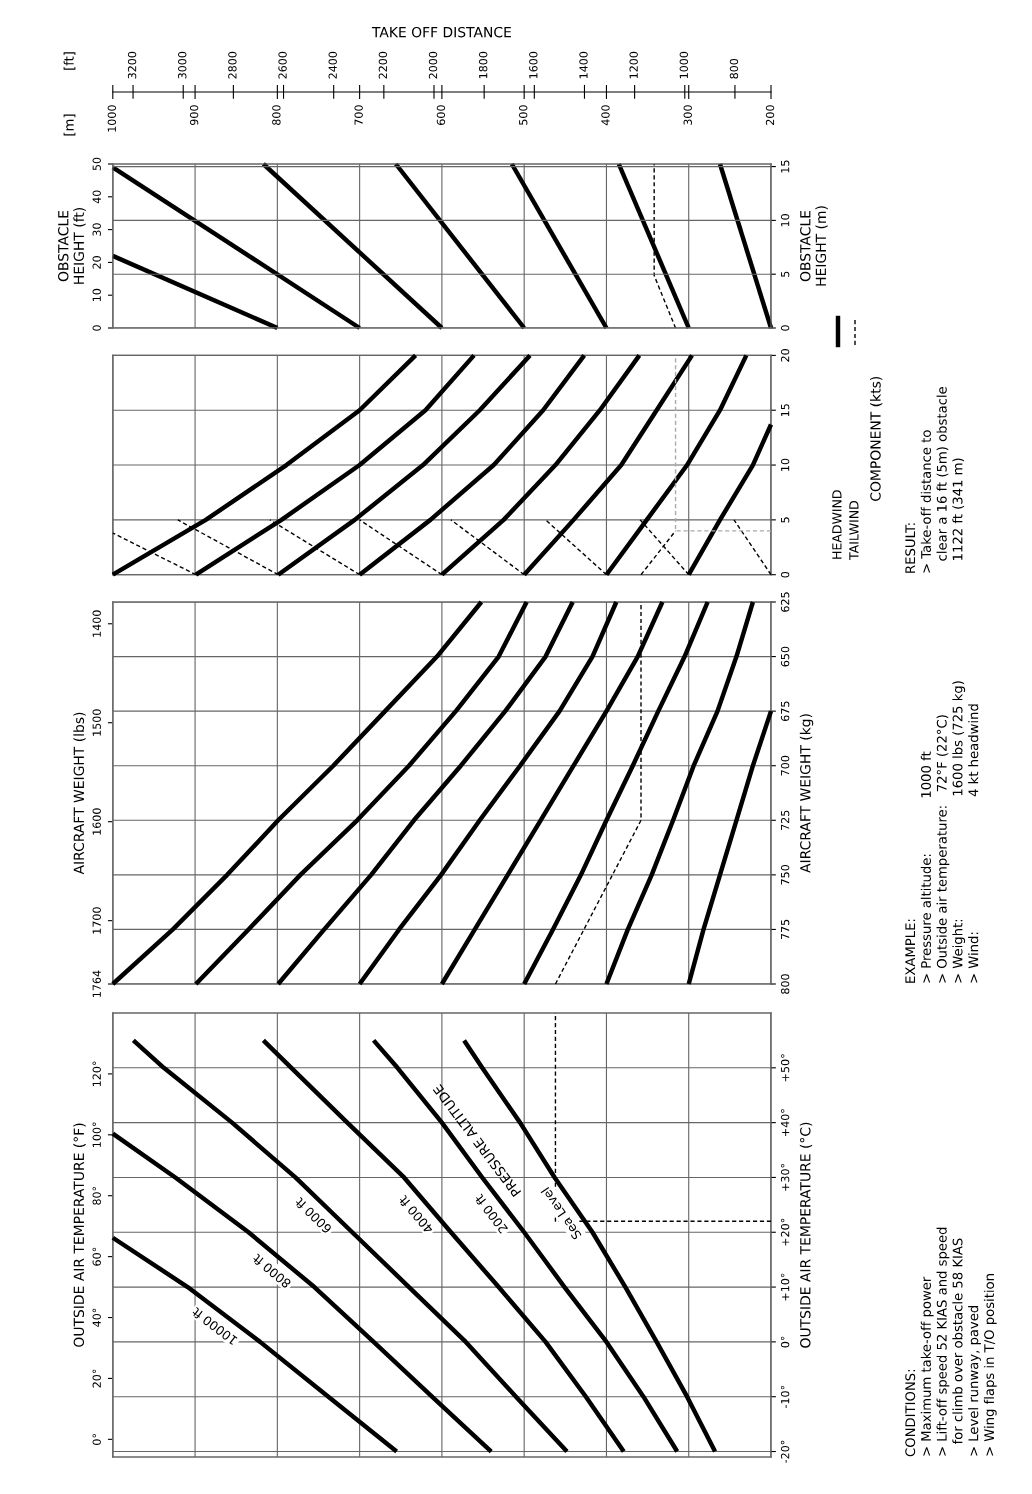  What do you see at coordinates (96, 1256) in the screenshot?
I see `y-tick-label: 60°` at bounding box center [96, 1256].